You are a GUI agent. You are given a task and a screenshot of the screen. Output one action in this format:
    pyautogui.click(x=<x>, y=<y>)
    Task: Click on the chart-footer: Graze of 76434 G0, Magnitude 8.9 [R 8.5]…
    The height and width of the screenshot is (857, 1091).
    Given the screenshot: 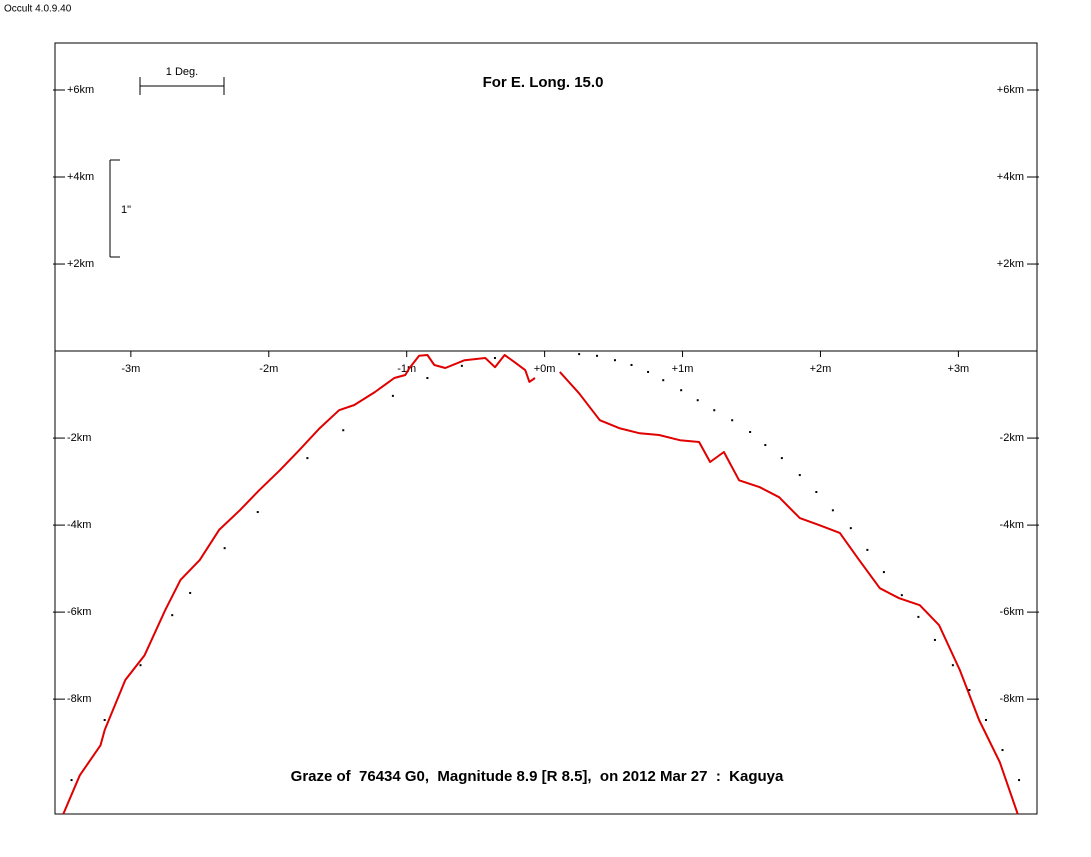 What is the action you would take?
    pyautogui.click(x=537, y=776)
    